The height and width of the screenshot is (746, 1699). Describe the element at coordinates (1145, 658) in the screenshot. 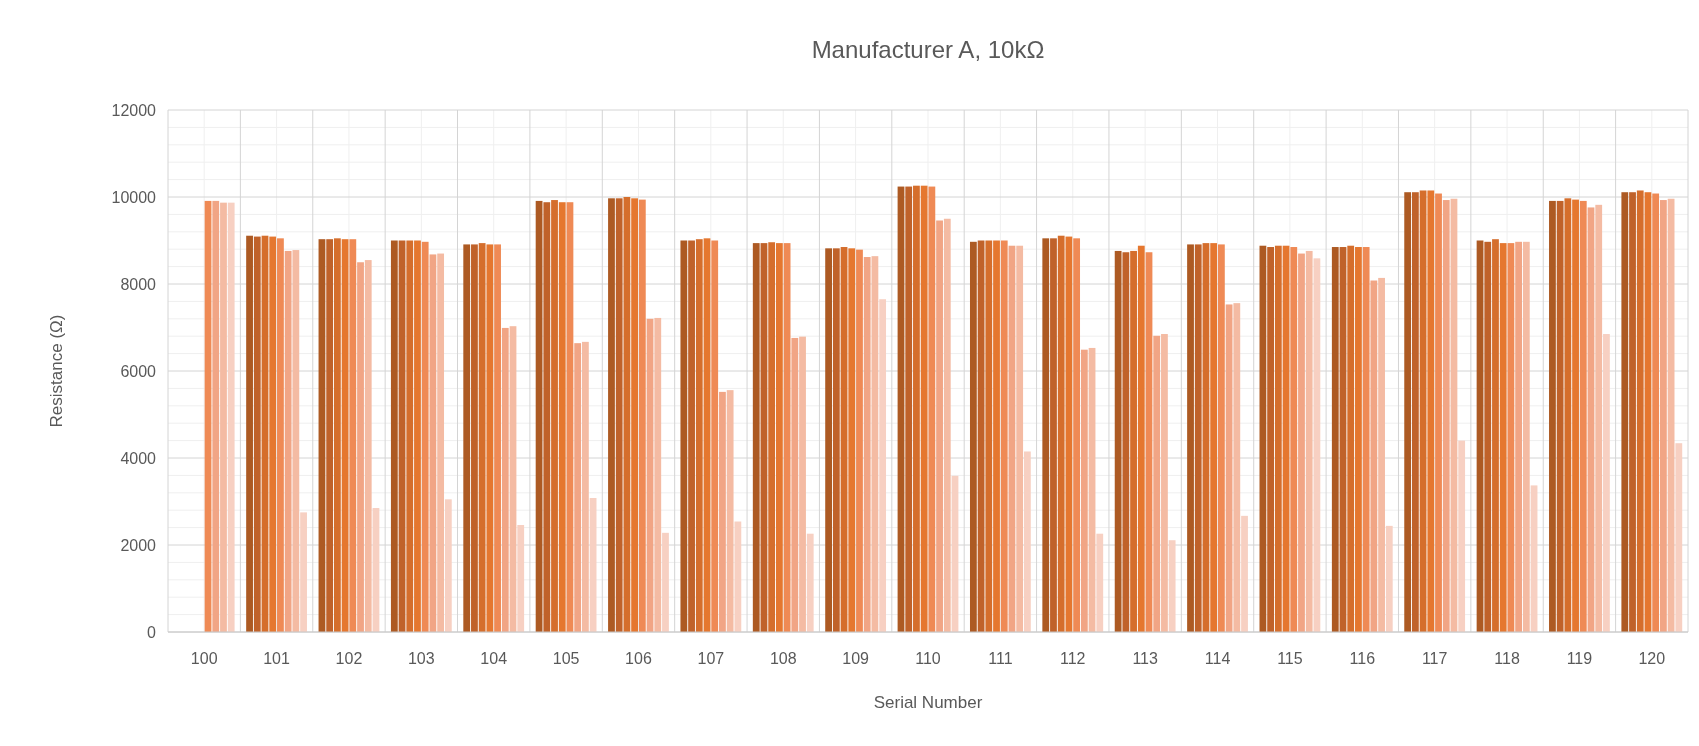

I see `x-tick-label: 113` at that location.